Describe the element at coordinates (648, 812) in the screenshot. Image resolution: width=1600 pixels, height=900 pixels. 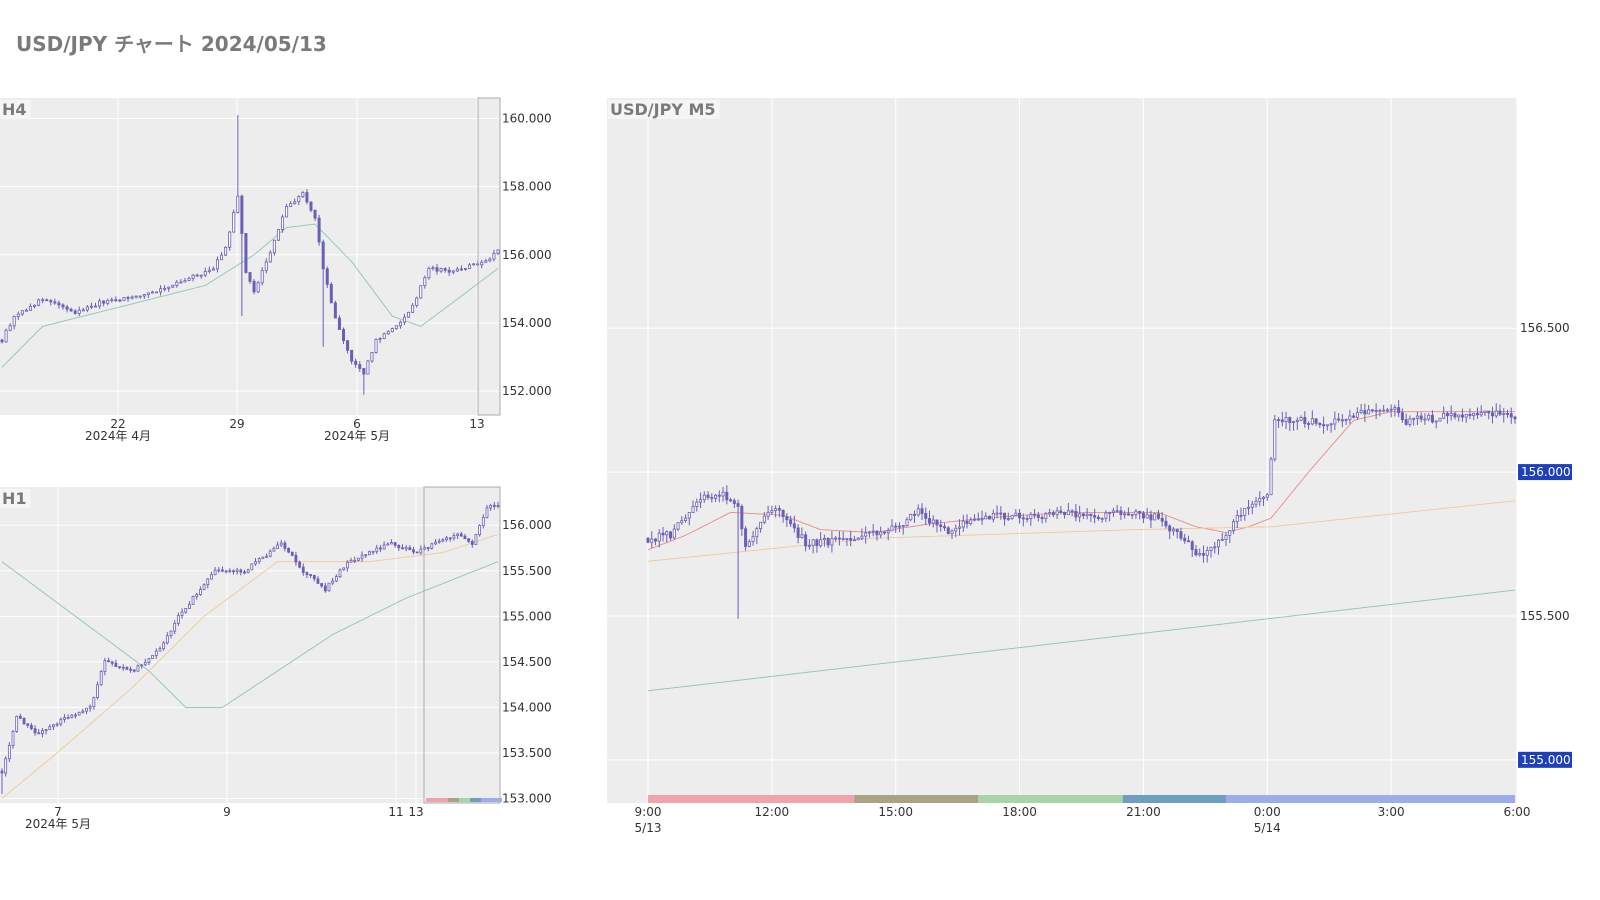
I see `x-tick-label-m5: 9:00` at that location.